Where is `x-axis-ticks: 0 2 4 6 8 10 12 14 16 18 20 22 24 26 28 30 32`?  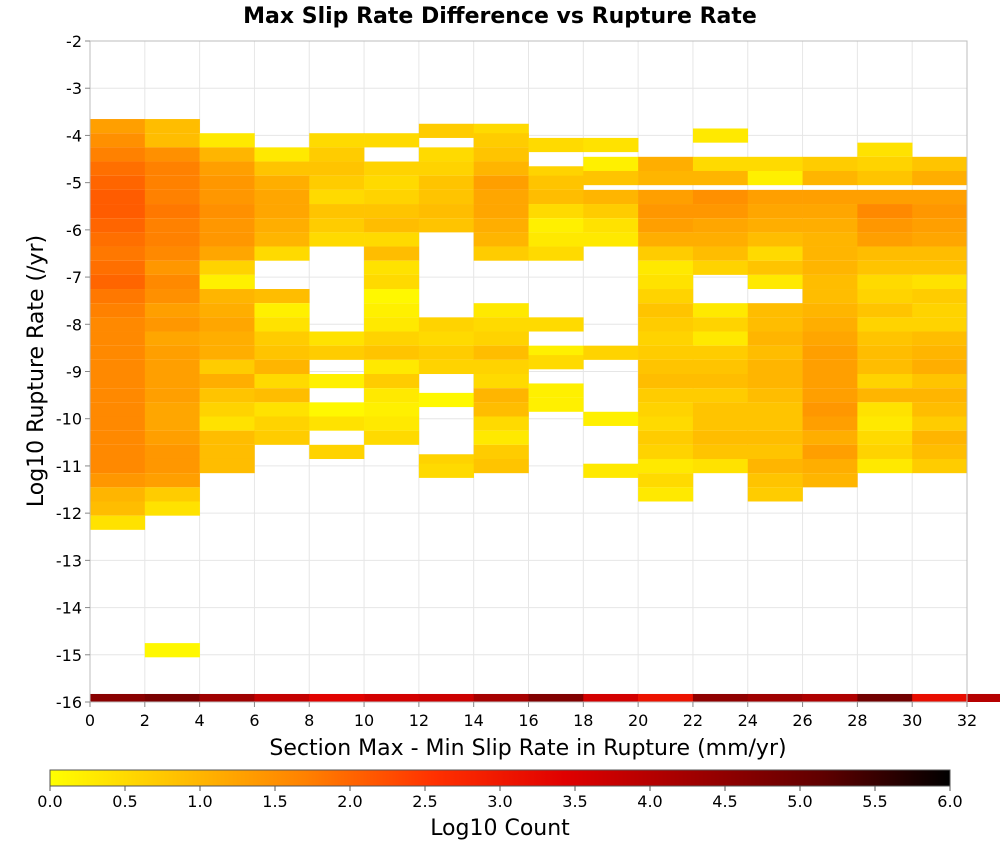
x-axis-ticks: 0 2 4 6 8 10 12 14 16 18 20 22 24 26 28 30 32 is located at coordinates (531, 716).